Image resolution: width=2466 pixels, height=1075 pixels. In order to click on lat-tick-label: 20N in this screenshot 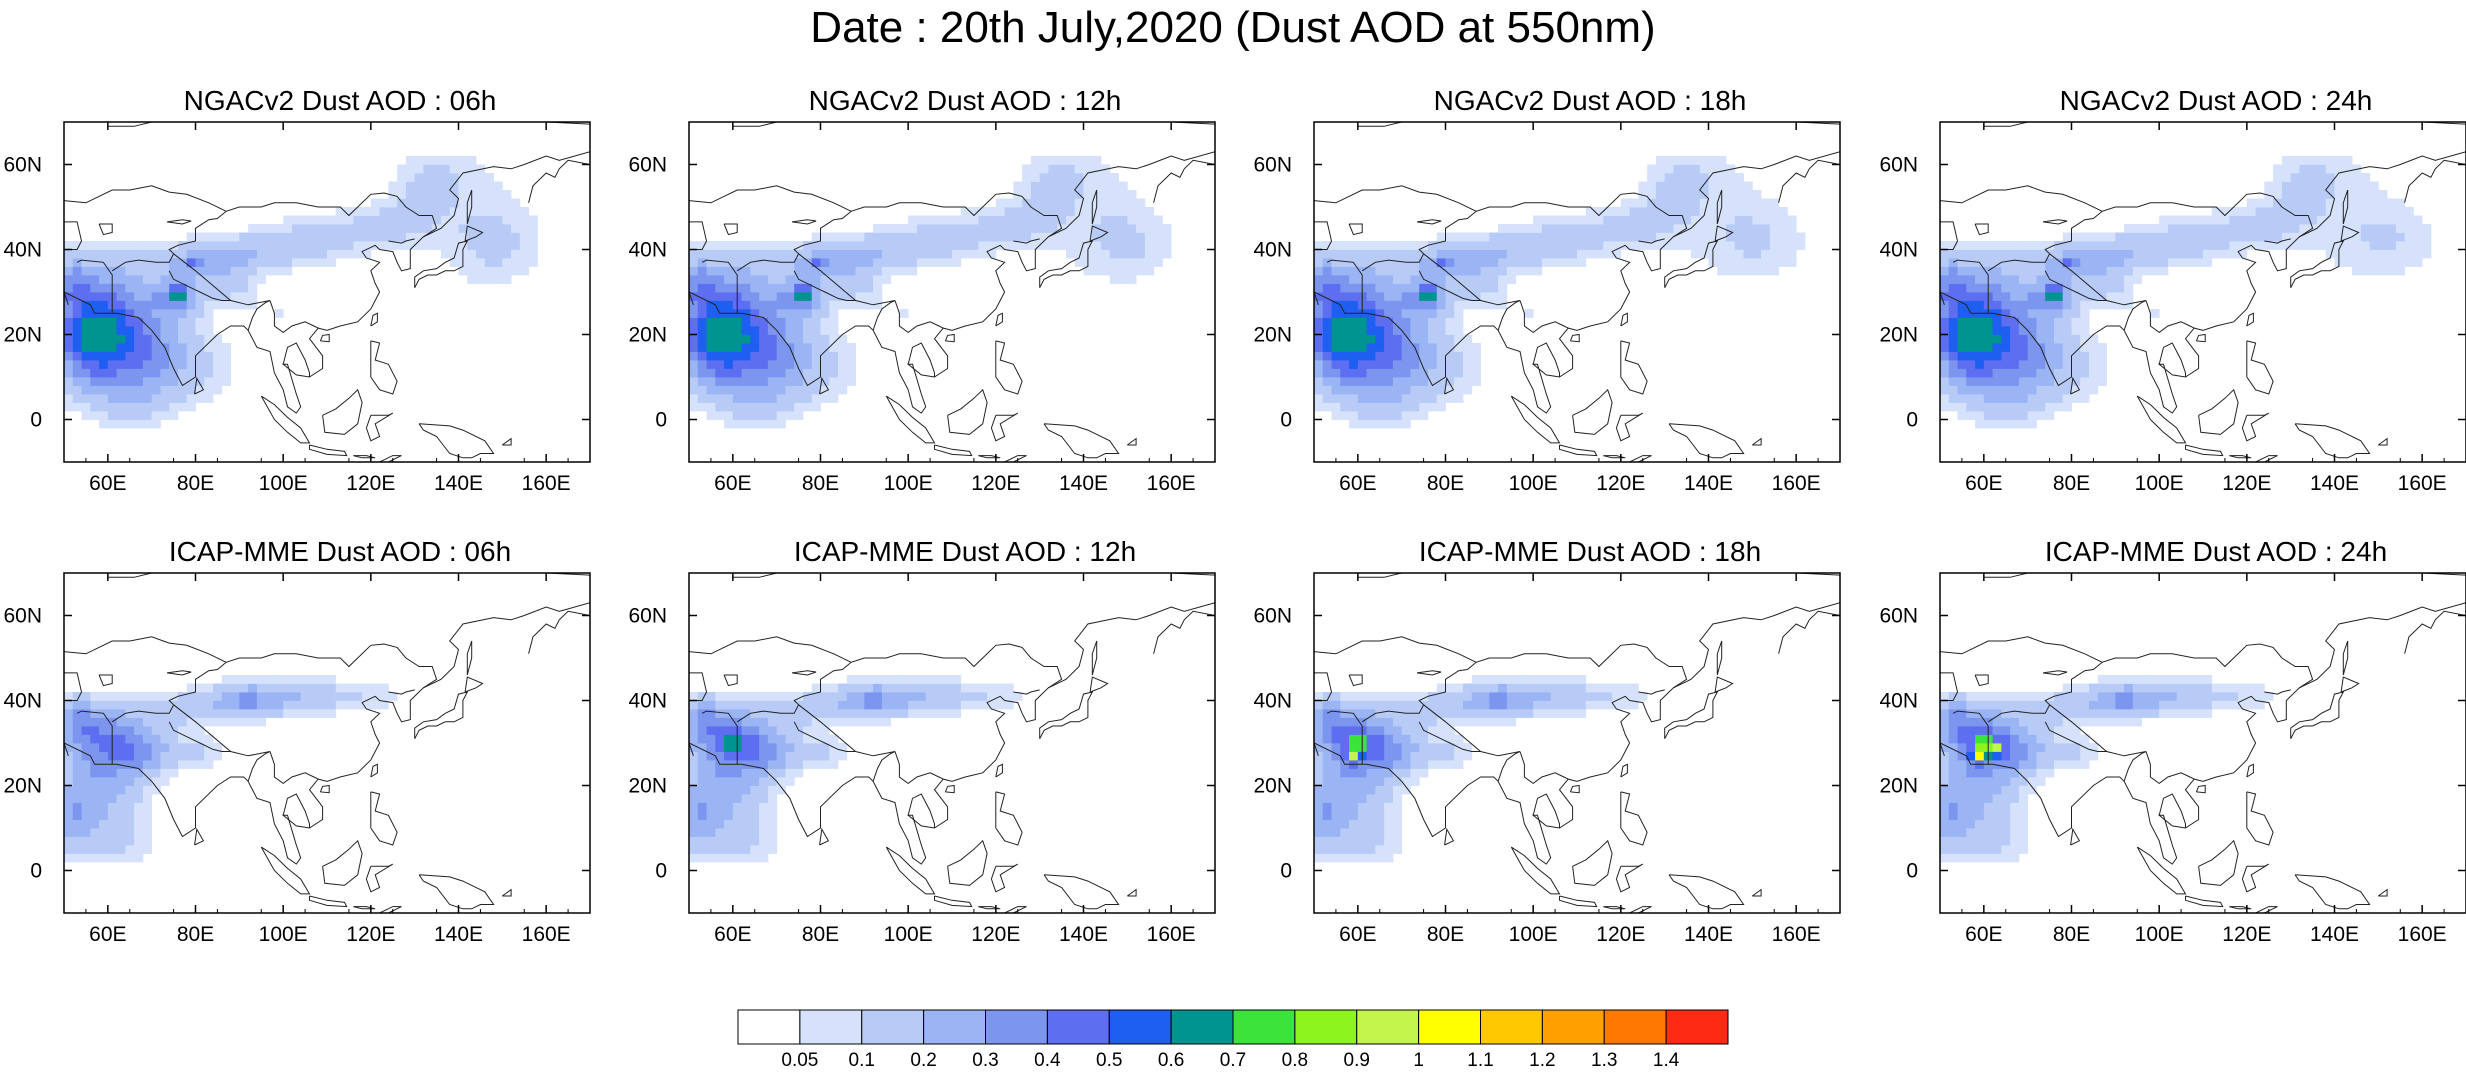, I will do `click(1898, 786)`.